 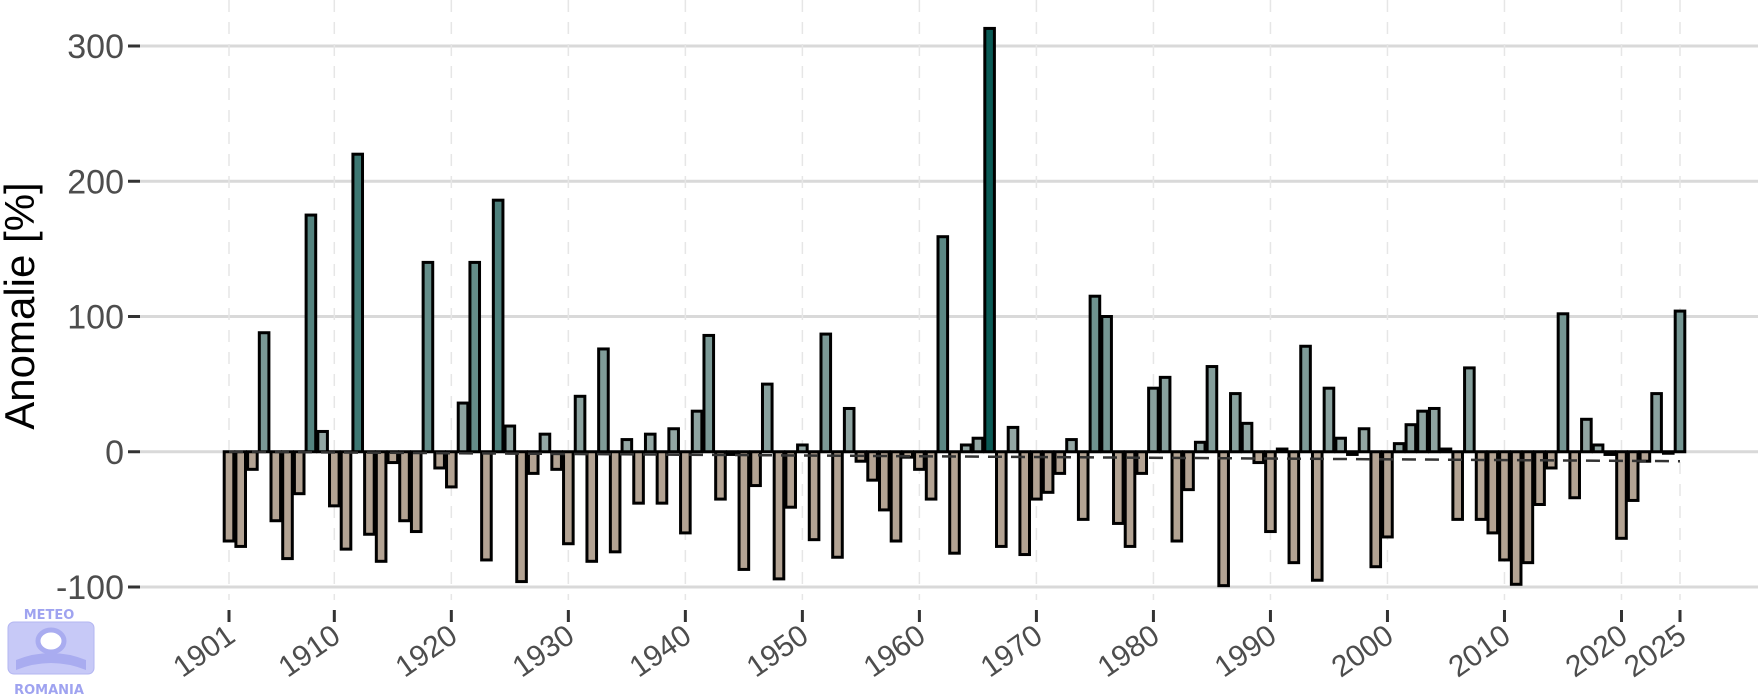 What do you see at coordinates (1095, 374) in the screenshot?
I see `bar-1975` at bounding box center [1095, 374].